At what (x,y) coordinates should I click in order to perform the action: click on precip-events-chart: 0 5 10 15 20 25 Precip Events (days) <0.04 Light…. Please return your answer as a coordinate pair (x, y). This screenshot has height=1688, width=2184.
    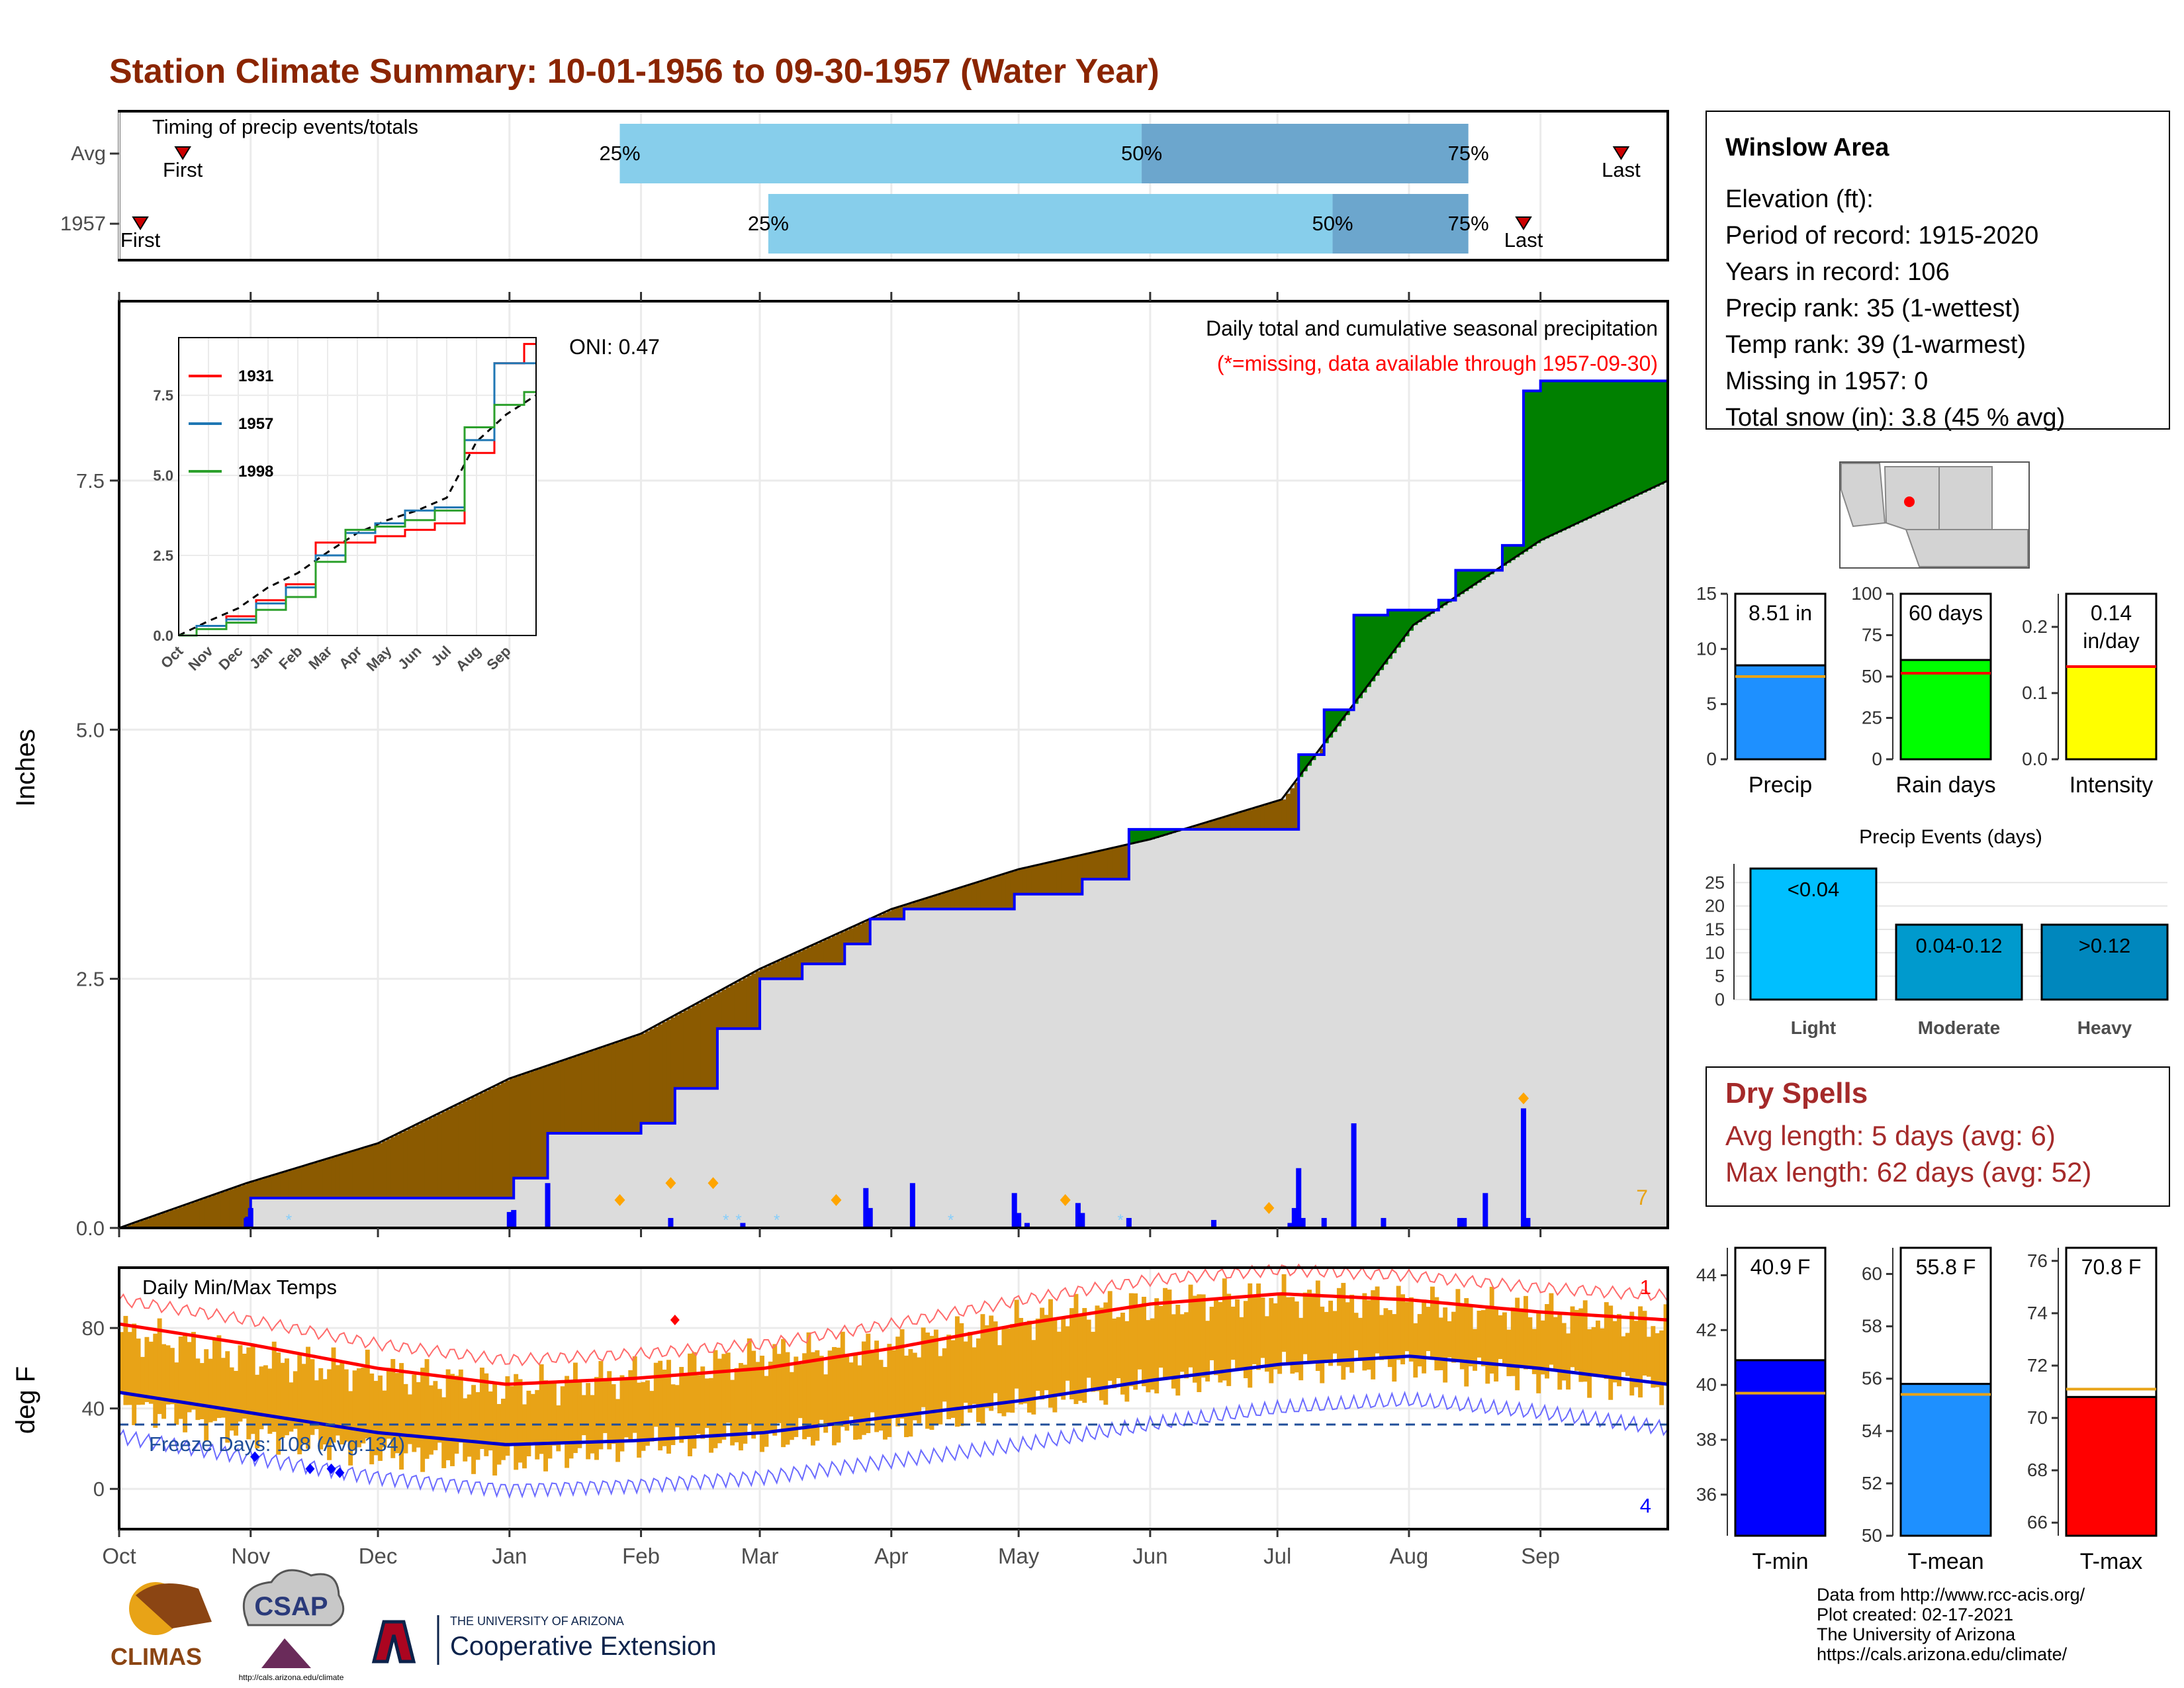
    Looking at the image, I should click on (1937, 932).